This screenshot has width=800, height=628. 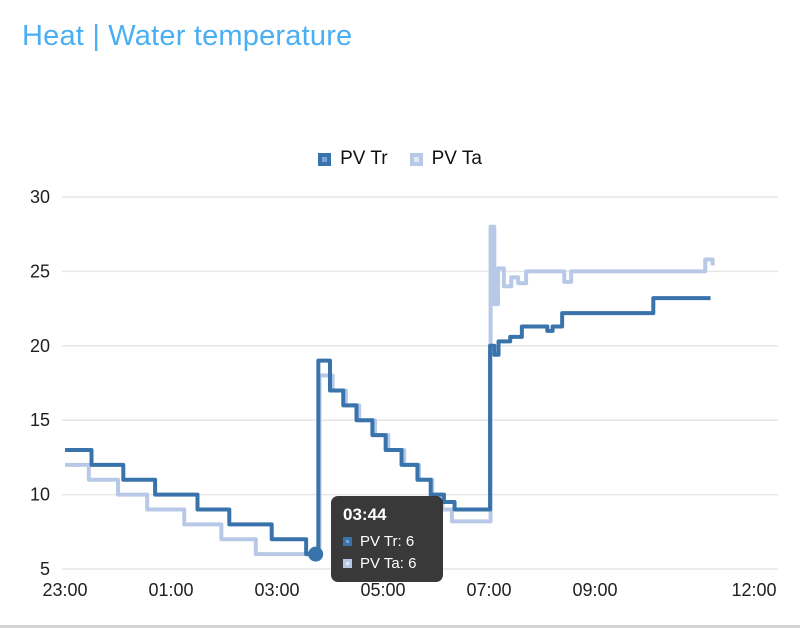 What do you see at coordinates (187, 36) in the screenshot?
I see `page-title: Heat | Water temperature` at bounding box center [187, 36].